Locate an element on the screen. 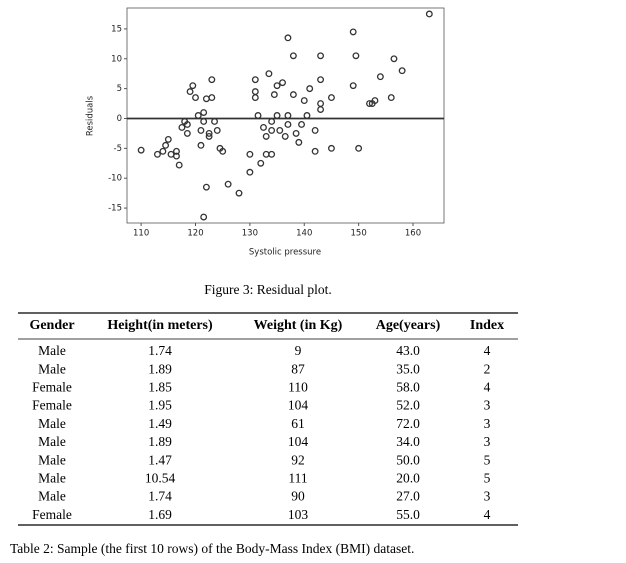 The height and width of the screenshot is (563, 626). table-cell: 90 is located at coordinates (298, 496).